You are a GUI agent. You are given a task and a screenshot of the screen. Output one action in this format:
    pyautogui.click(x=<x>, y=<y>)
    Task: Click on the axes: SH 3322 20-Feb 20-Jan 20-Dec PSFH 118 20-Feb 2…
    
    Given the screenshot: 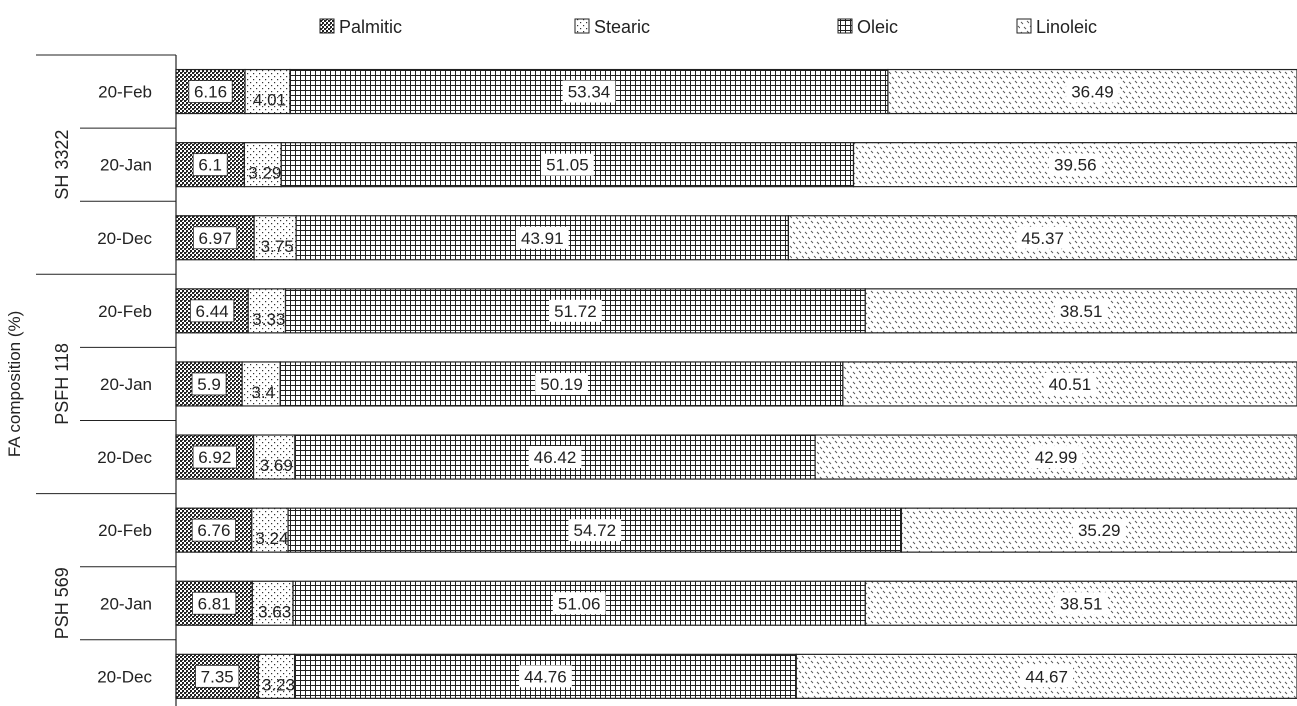 What is the action you would take?
    pyautogui.click(x=106, y=380)
    